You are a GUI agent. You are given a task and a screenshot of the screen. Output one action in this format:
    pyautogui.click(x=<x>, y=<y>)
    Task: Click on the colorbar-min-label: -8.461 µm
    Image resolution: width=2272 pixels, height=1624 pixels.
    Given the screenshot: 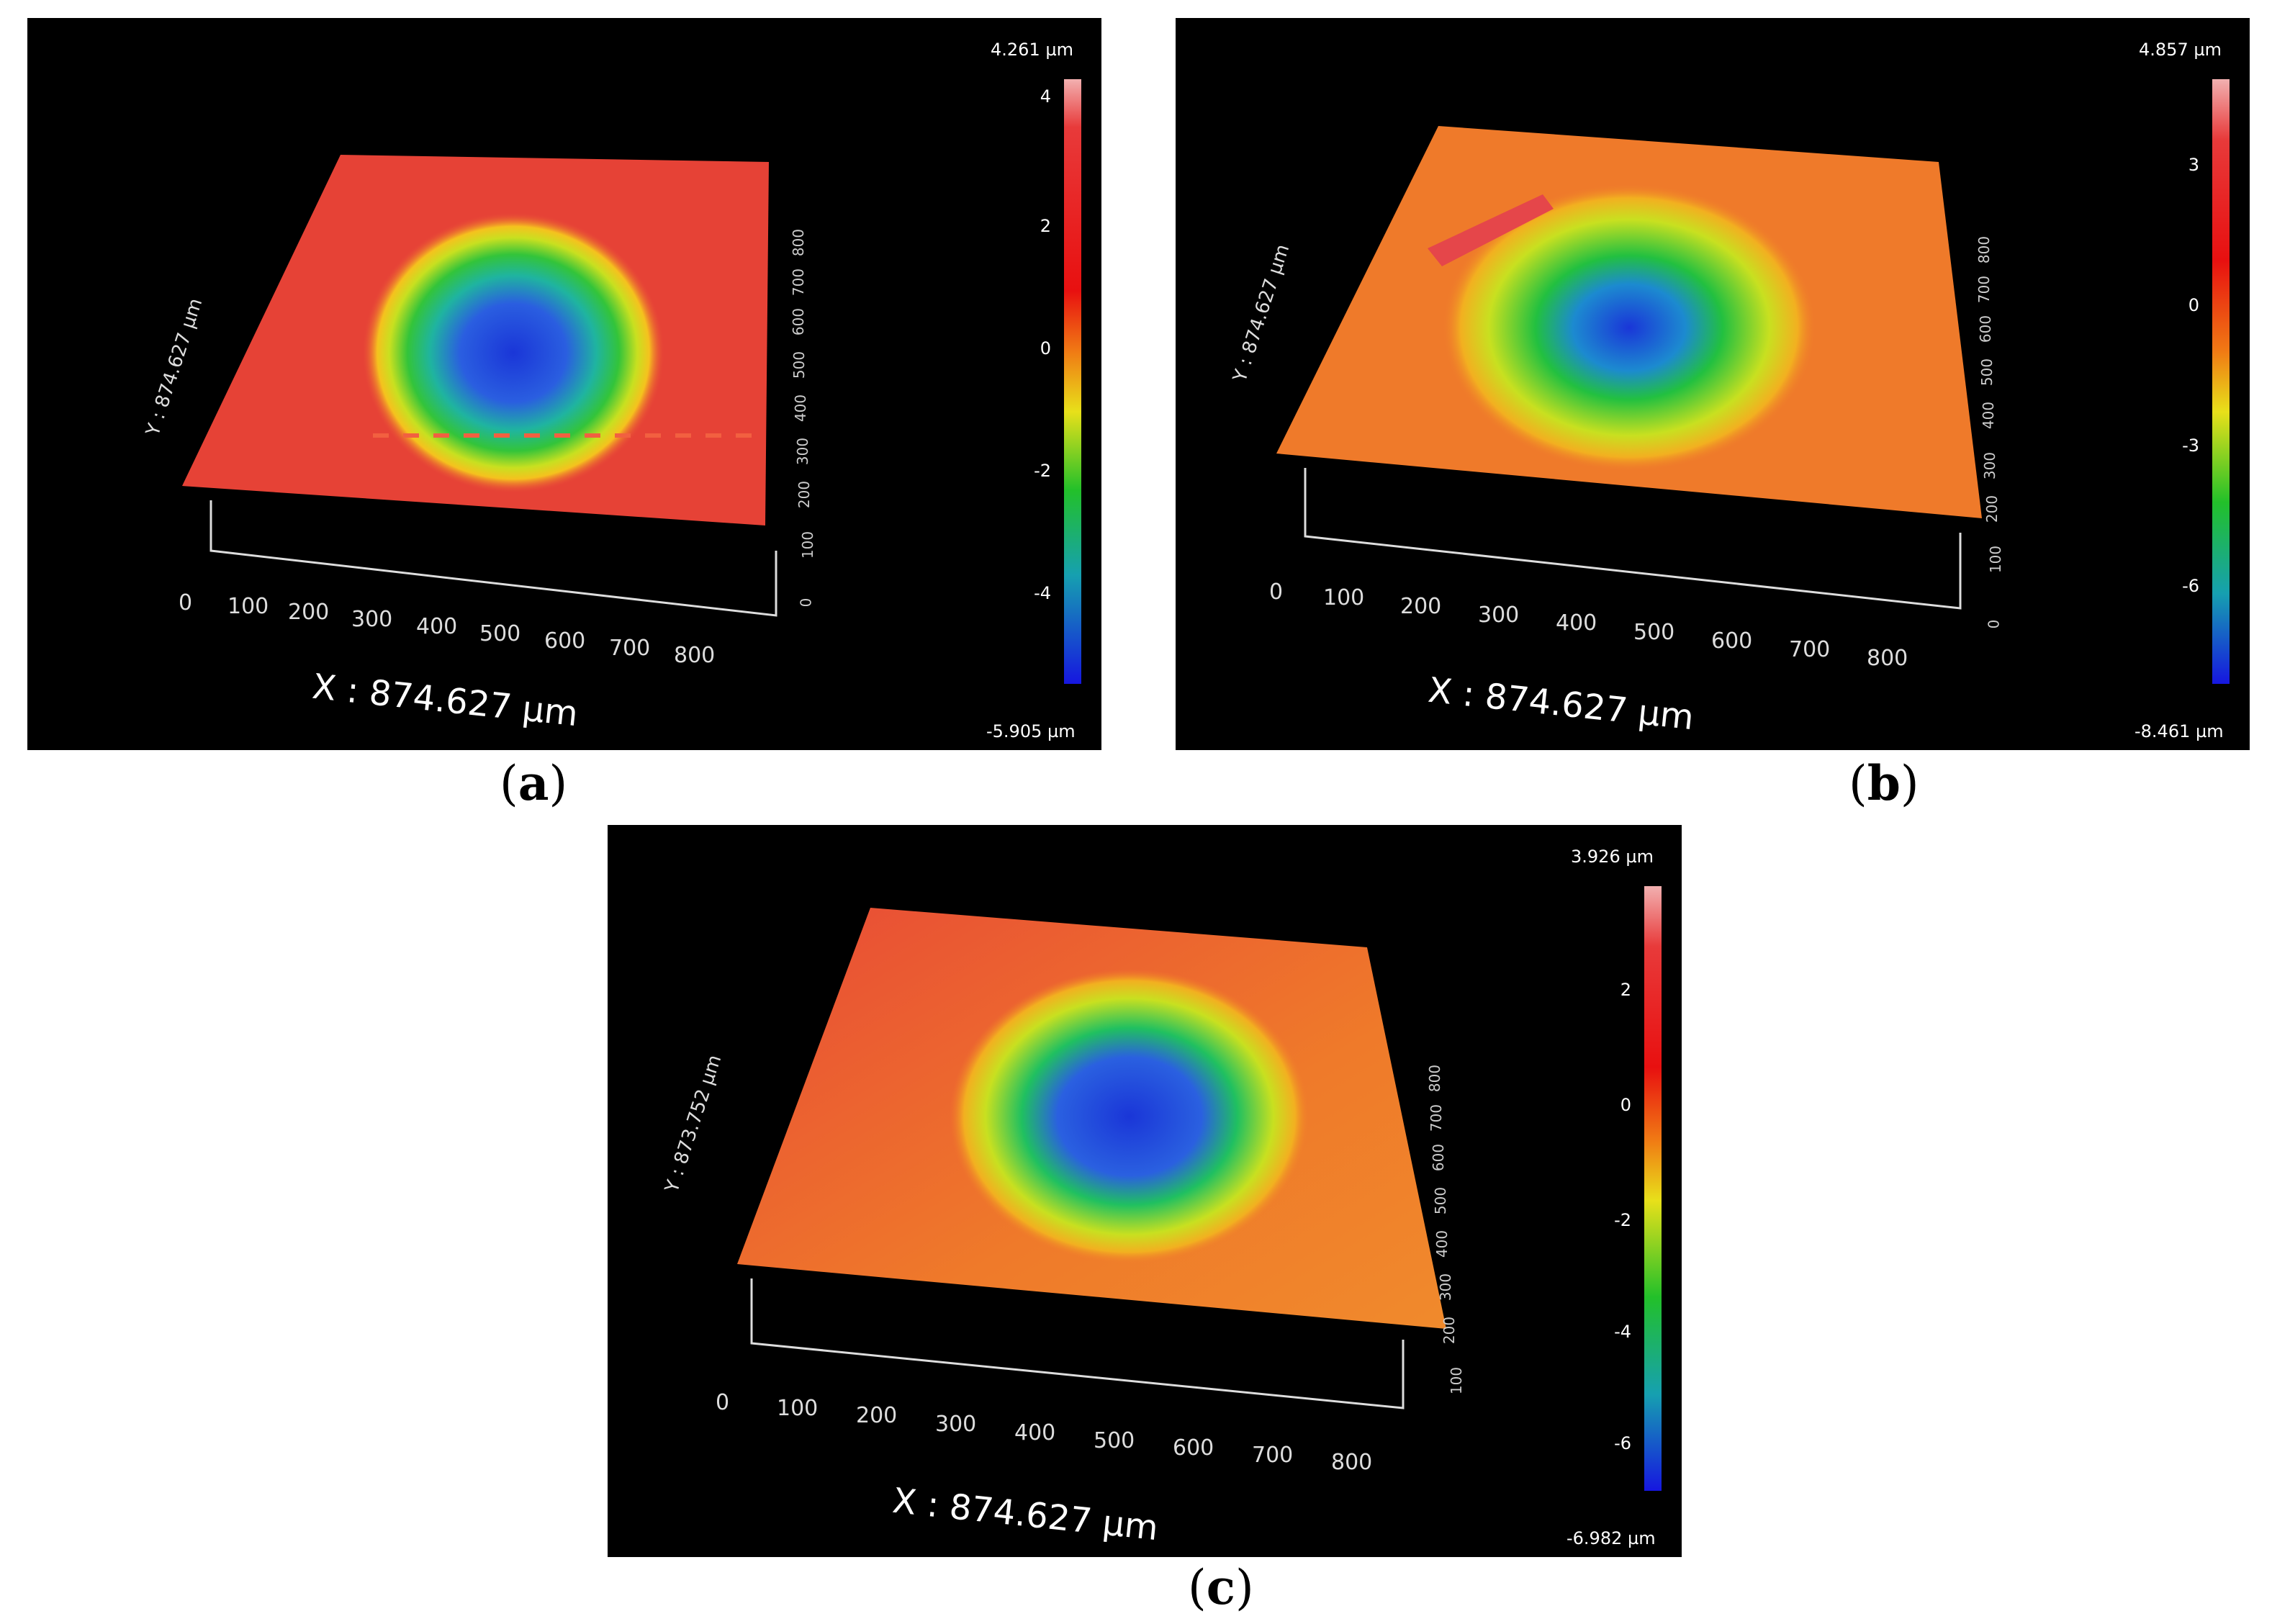 What is the action you would take?
    pyautogui.click(x=2179, y=731)
    